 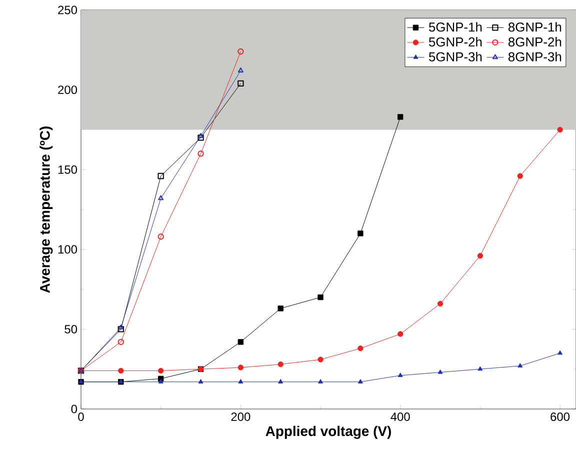 I want to click on x-tick-label: 200, so click(x=240, y=416).